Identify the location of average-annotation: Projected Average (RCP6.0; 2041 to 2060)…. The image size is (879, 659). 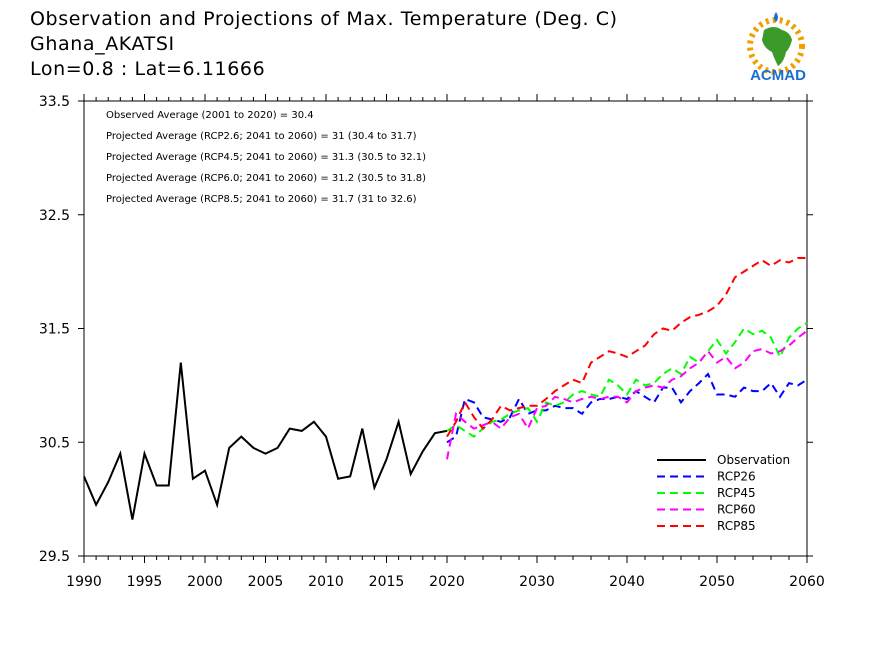
(266, 178).